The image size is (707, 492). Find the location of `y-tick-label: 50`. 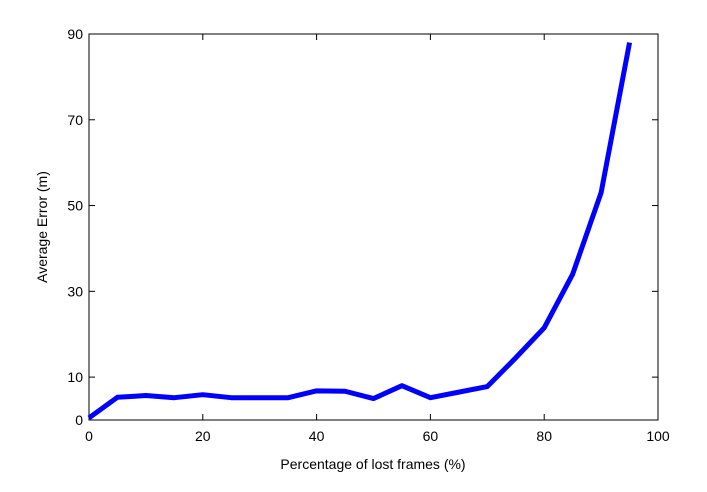

y-tick-label: 50 is located at coordinates (75, 206).